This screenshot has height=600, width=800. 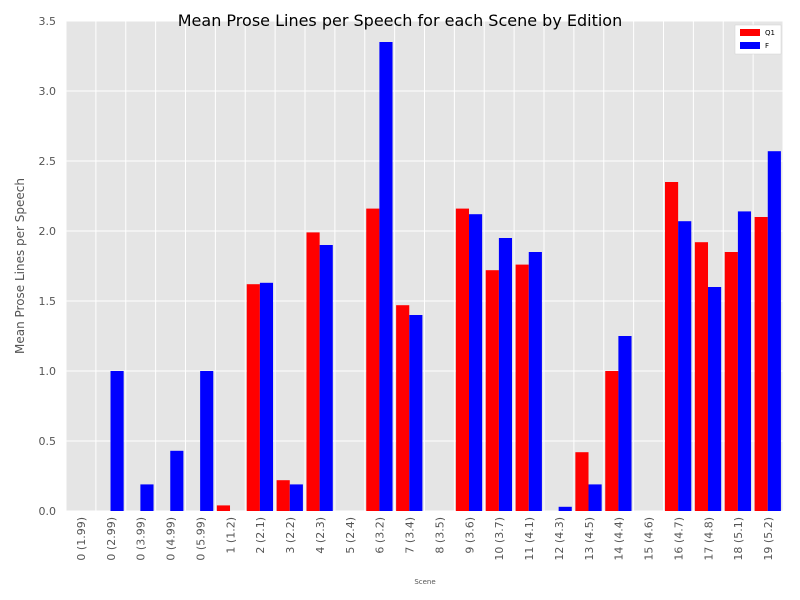 I want to click on x-tick-label: 10 (3.7), so click(x=499, y=539).